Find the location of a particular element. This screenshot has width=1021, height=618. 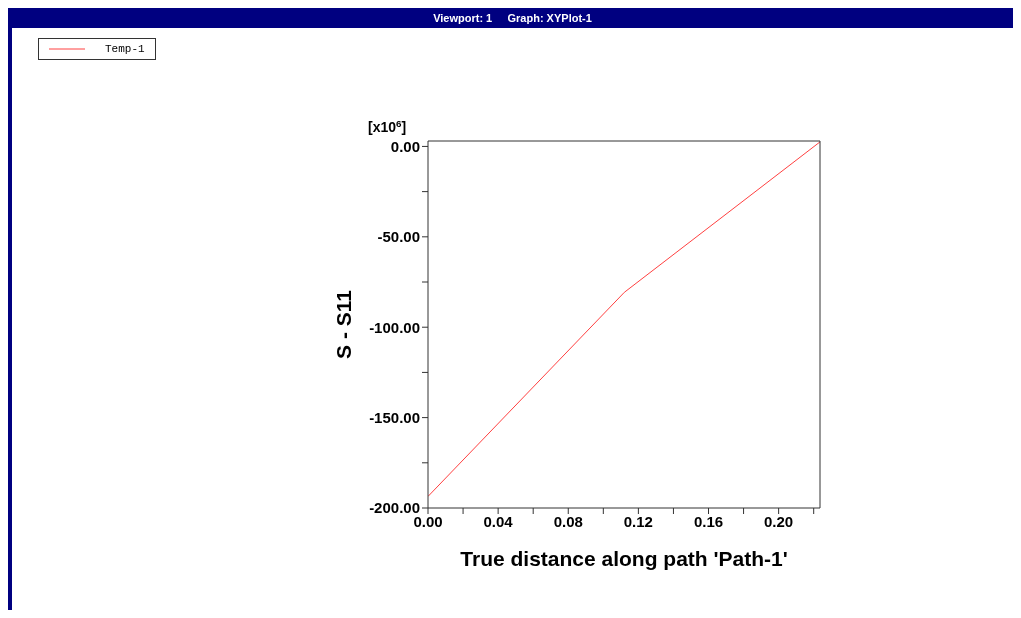

legend-label: Temp-1 is located at coordinates (125, 49).